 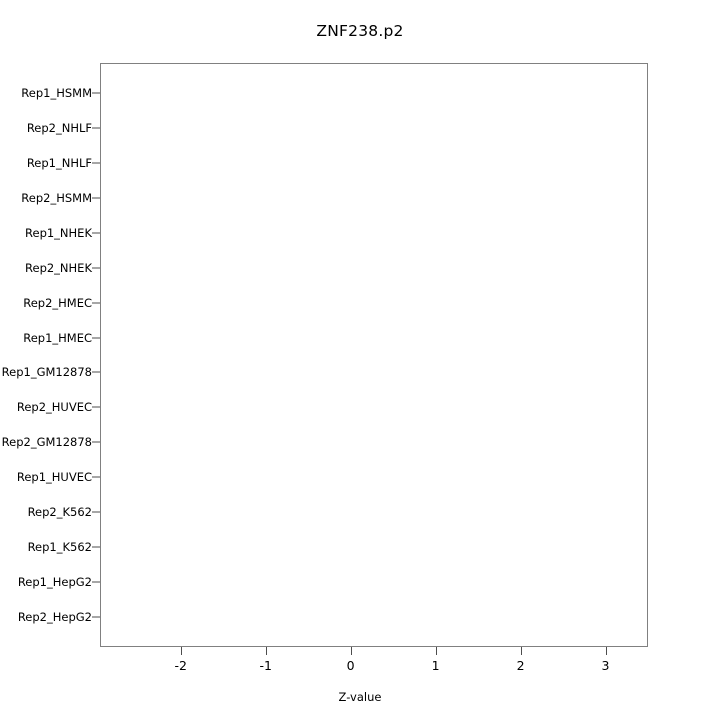 What do you see at coordinates (46, 442) in the screenshot?
I see `y-tick-label: Rep2_GM12878` at bounding box center [46, 442].